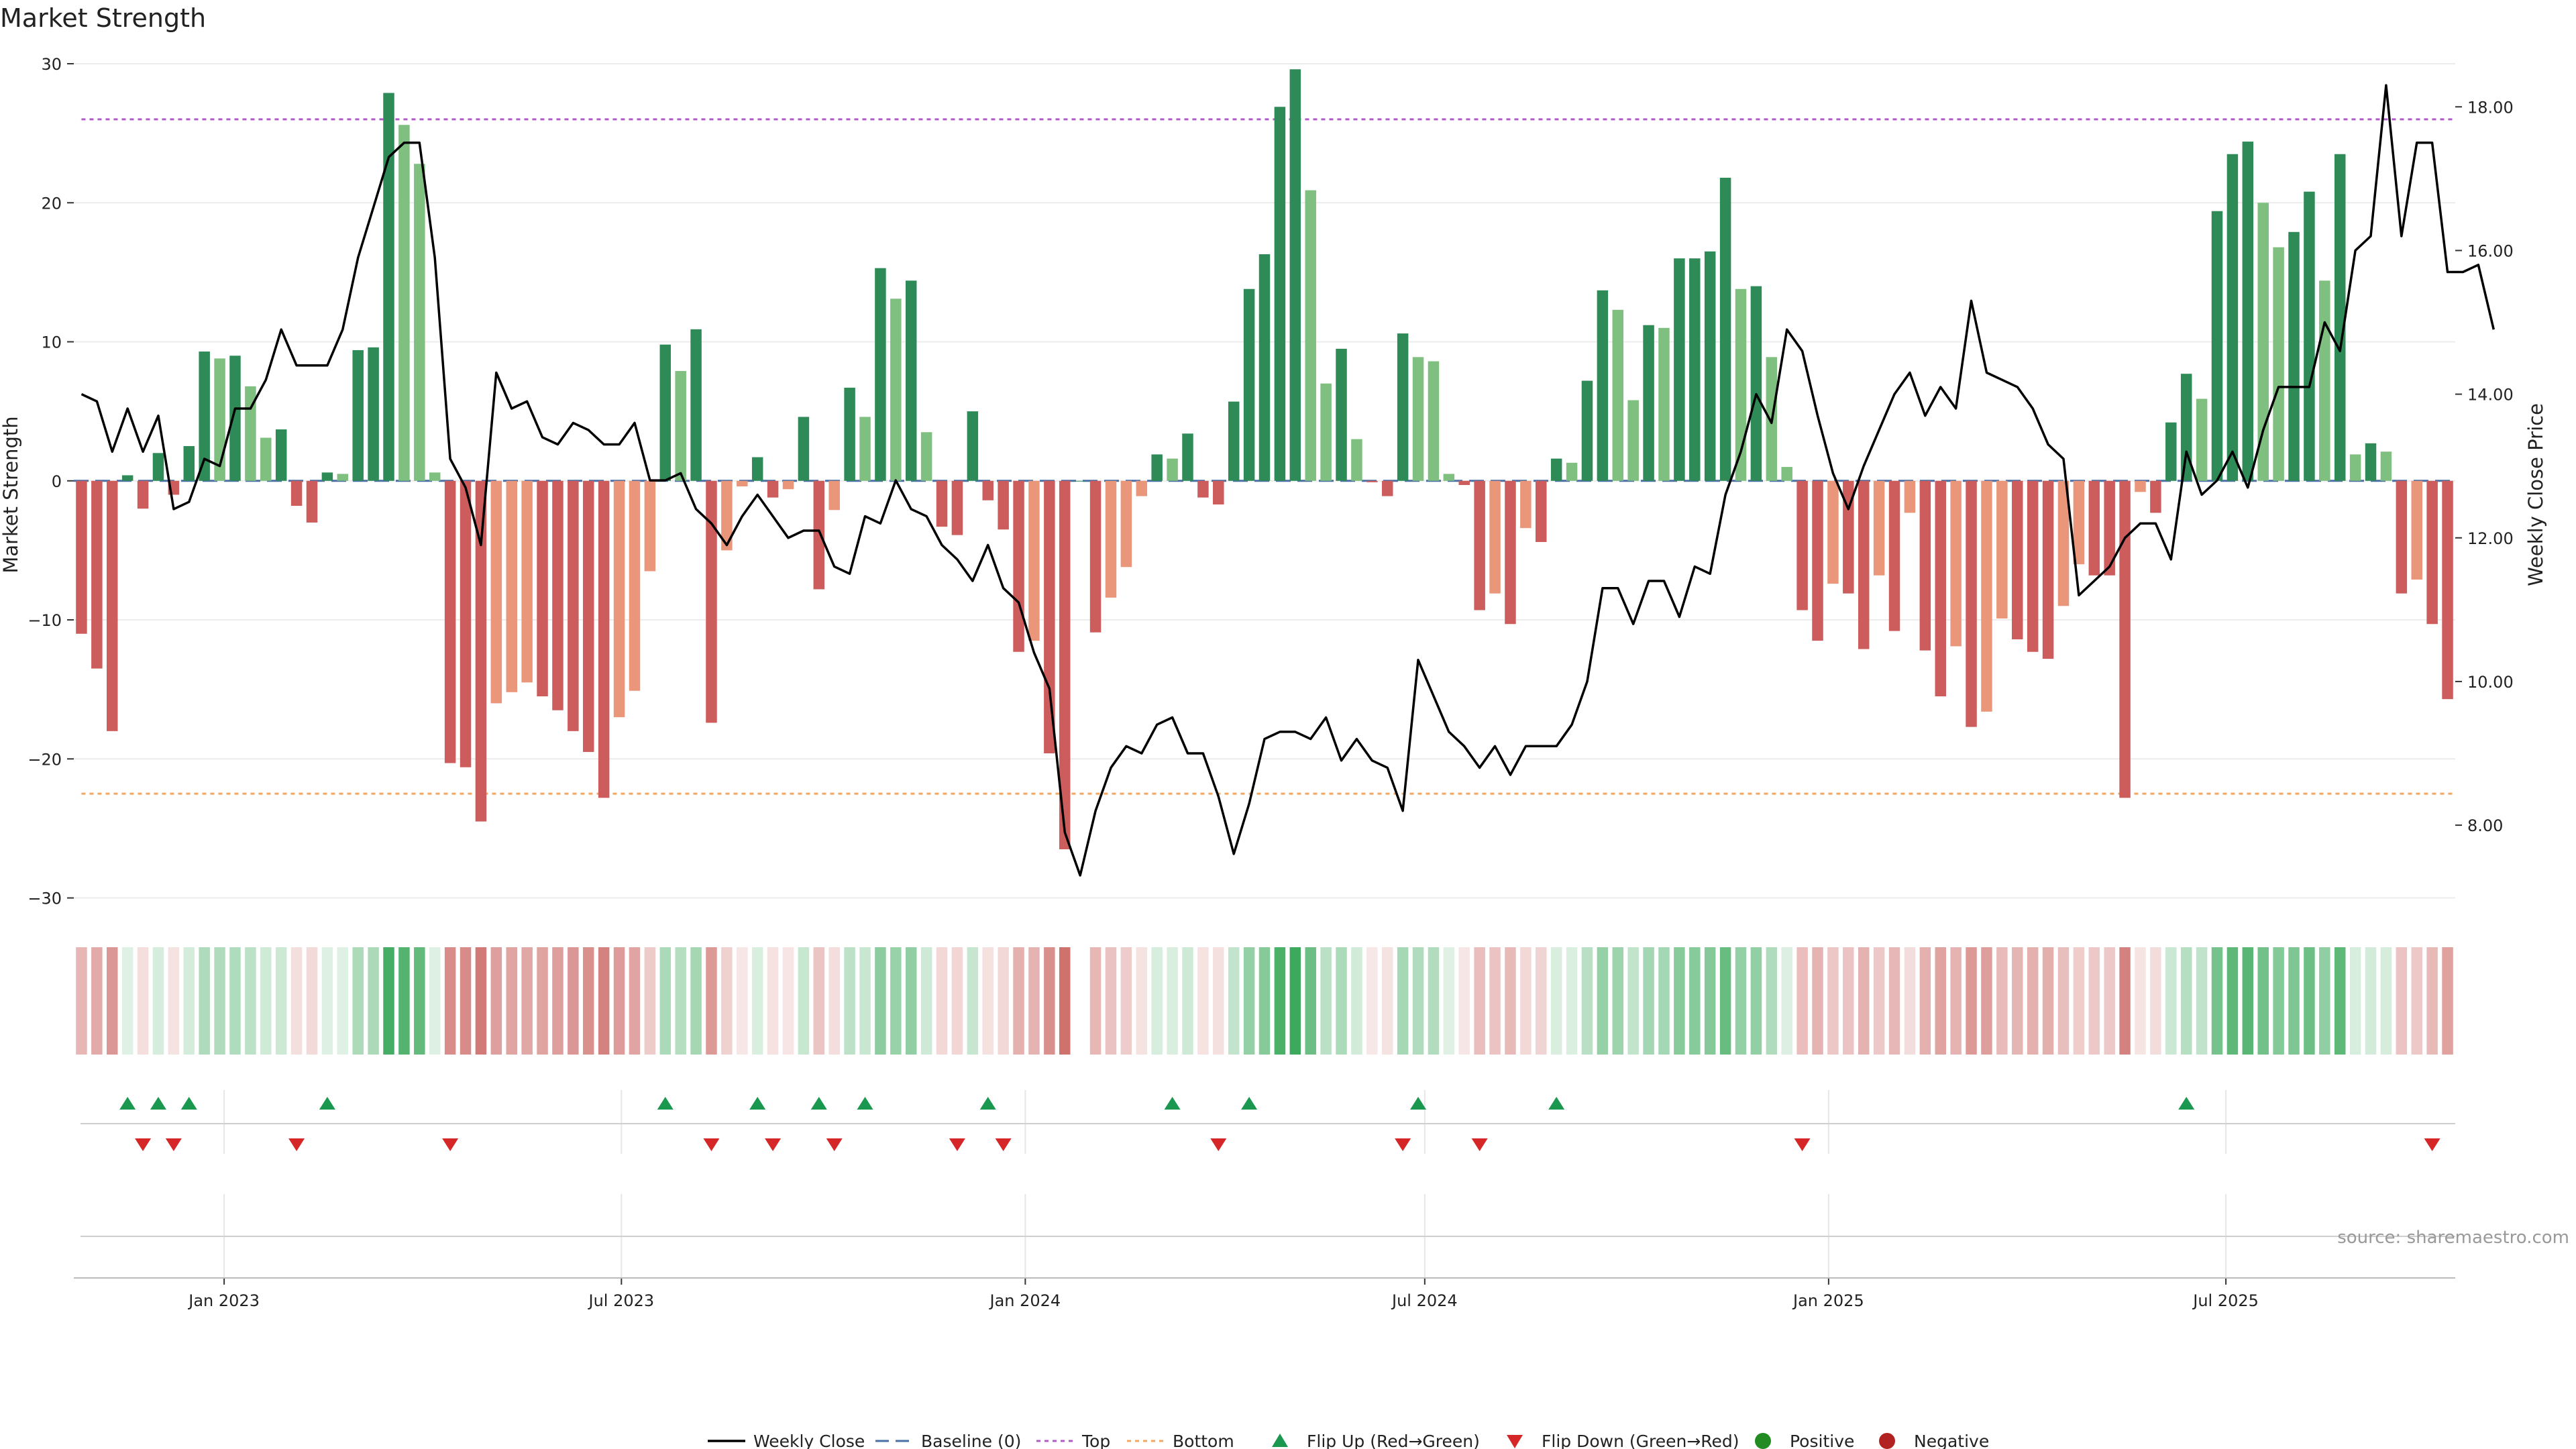 The image size is (2576, 1449). Describe the element at coordinates (2453, 1238) in the screenshot. I see `source-credit: source: sharemaestro.com` at that location.